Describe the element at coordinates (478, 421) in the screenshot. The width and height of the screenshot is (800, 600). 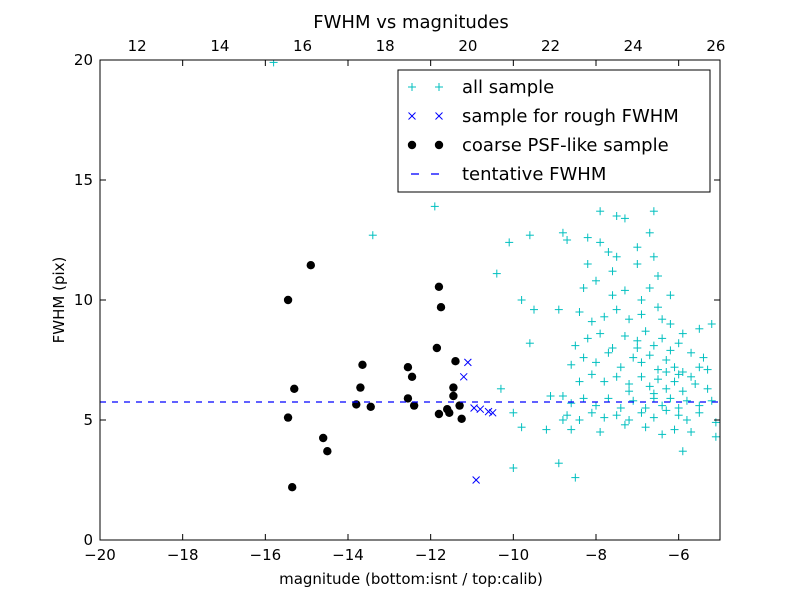
I see `series-x` at that location.